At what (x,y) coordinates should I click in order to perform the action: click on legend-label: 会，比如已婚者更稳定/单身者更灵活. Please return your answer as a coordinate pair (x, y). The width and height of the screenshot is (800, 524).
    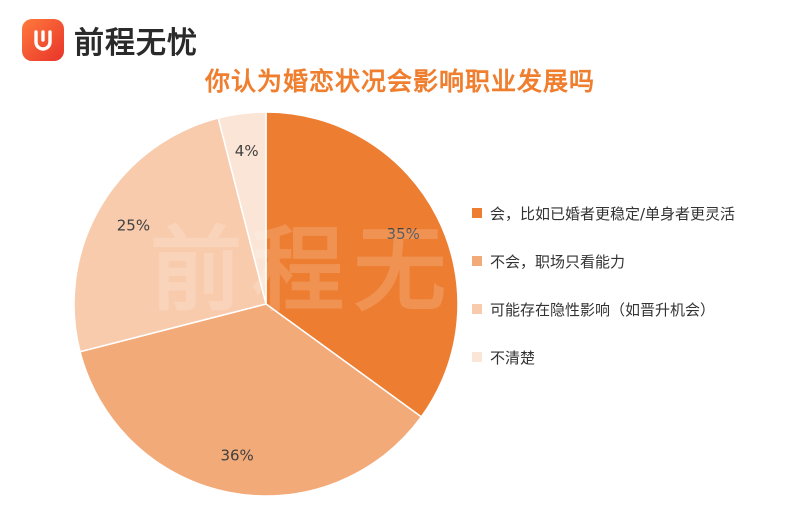
    Looking at the image, I should click on (613, 213).